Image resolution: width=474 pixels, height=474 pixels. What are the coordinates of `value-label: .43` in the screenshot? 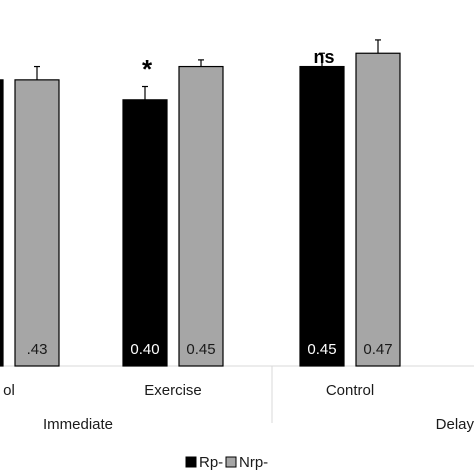 It's located at (37, 349).